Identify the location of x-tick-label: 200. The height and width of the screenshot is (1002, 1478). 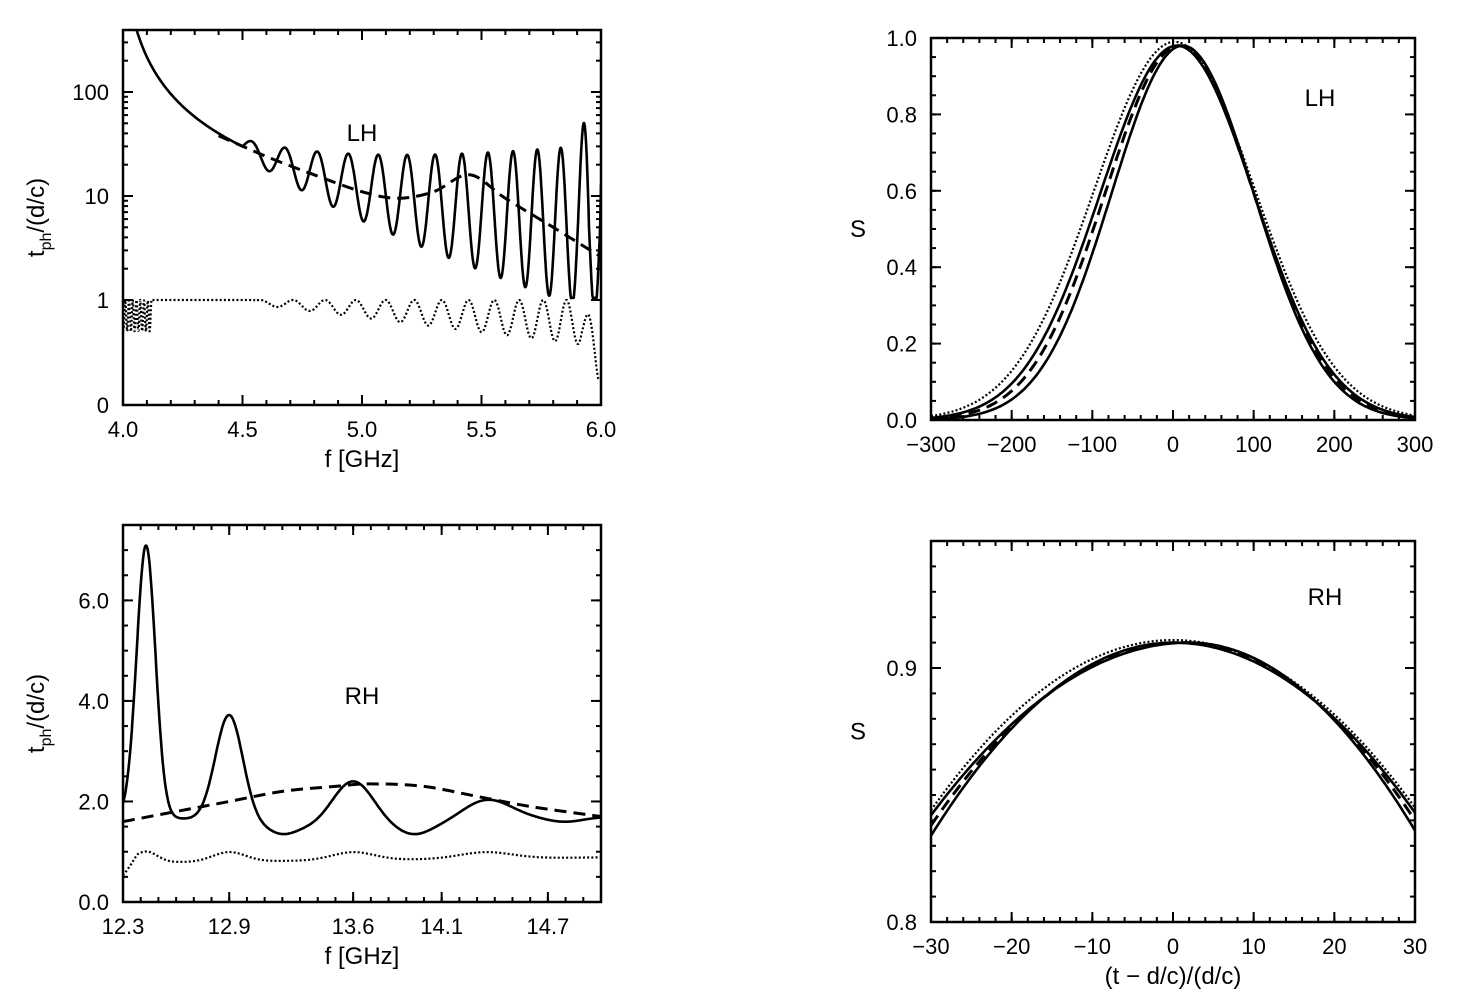
(1334, 444).